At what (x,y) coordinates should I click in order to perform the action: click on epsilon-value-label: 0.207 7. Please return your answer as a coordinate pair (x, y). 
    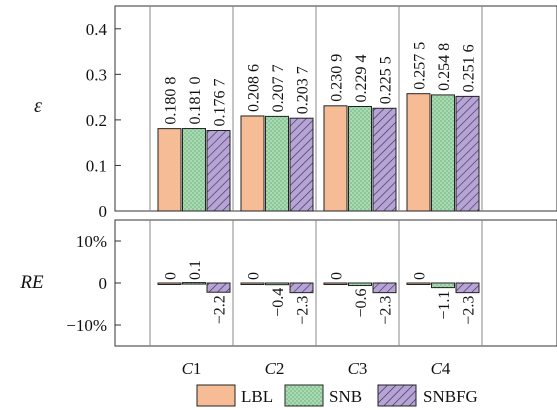
    Looking at the image, I should click on (278, 88).